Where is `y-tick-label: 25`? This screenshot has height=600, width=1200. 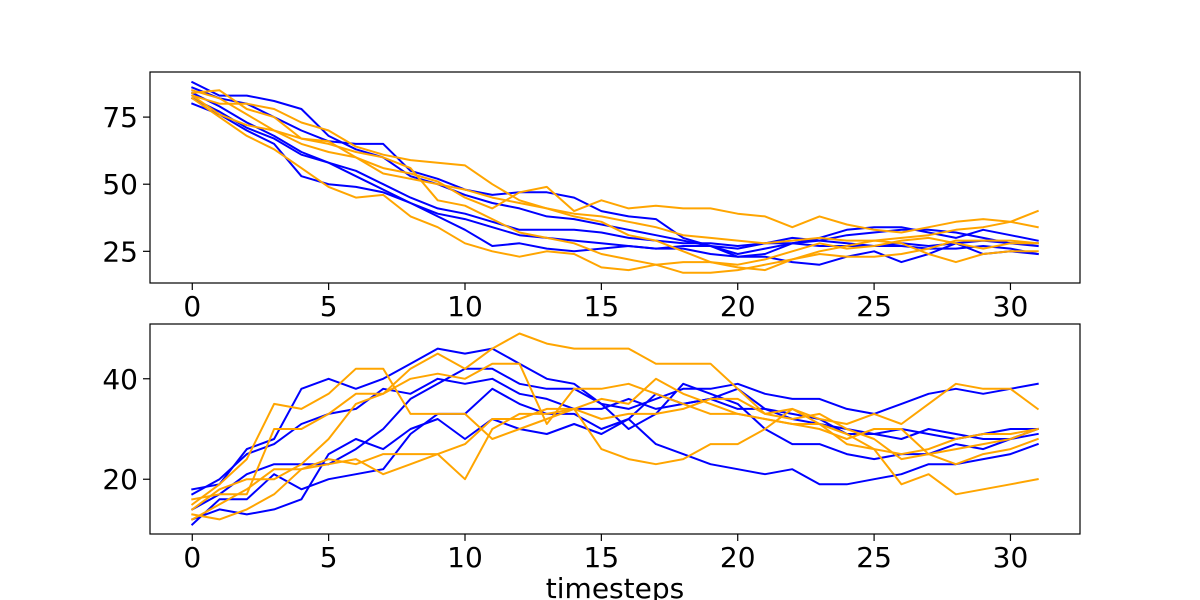 y-tick-label: 25 is located at coordinates (120, 251).